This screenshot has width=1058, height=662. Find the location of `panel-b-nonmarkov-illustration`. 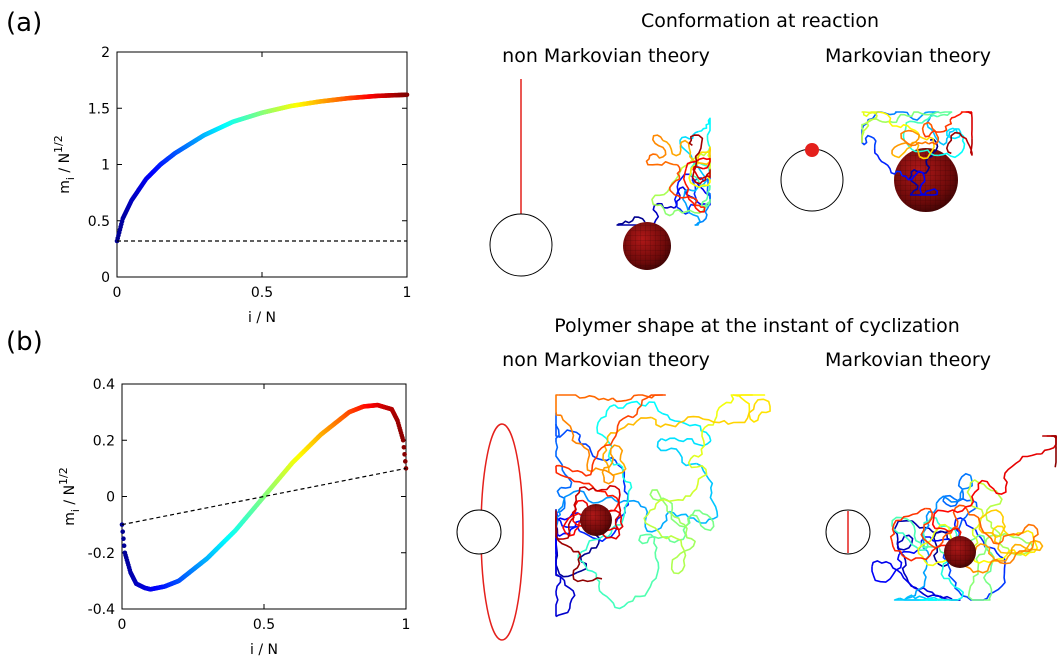

panel-b-nonmarkov-illustration is located at coordinates (613, 517).